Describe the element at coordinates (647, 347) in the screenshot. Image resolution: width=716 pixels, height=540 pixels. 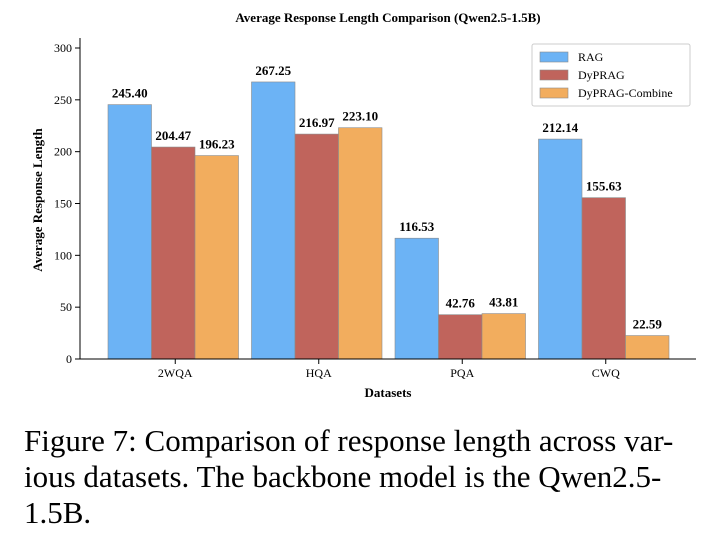
I see `bar-dyprag-combine-cwq` at that location.